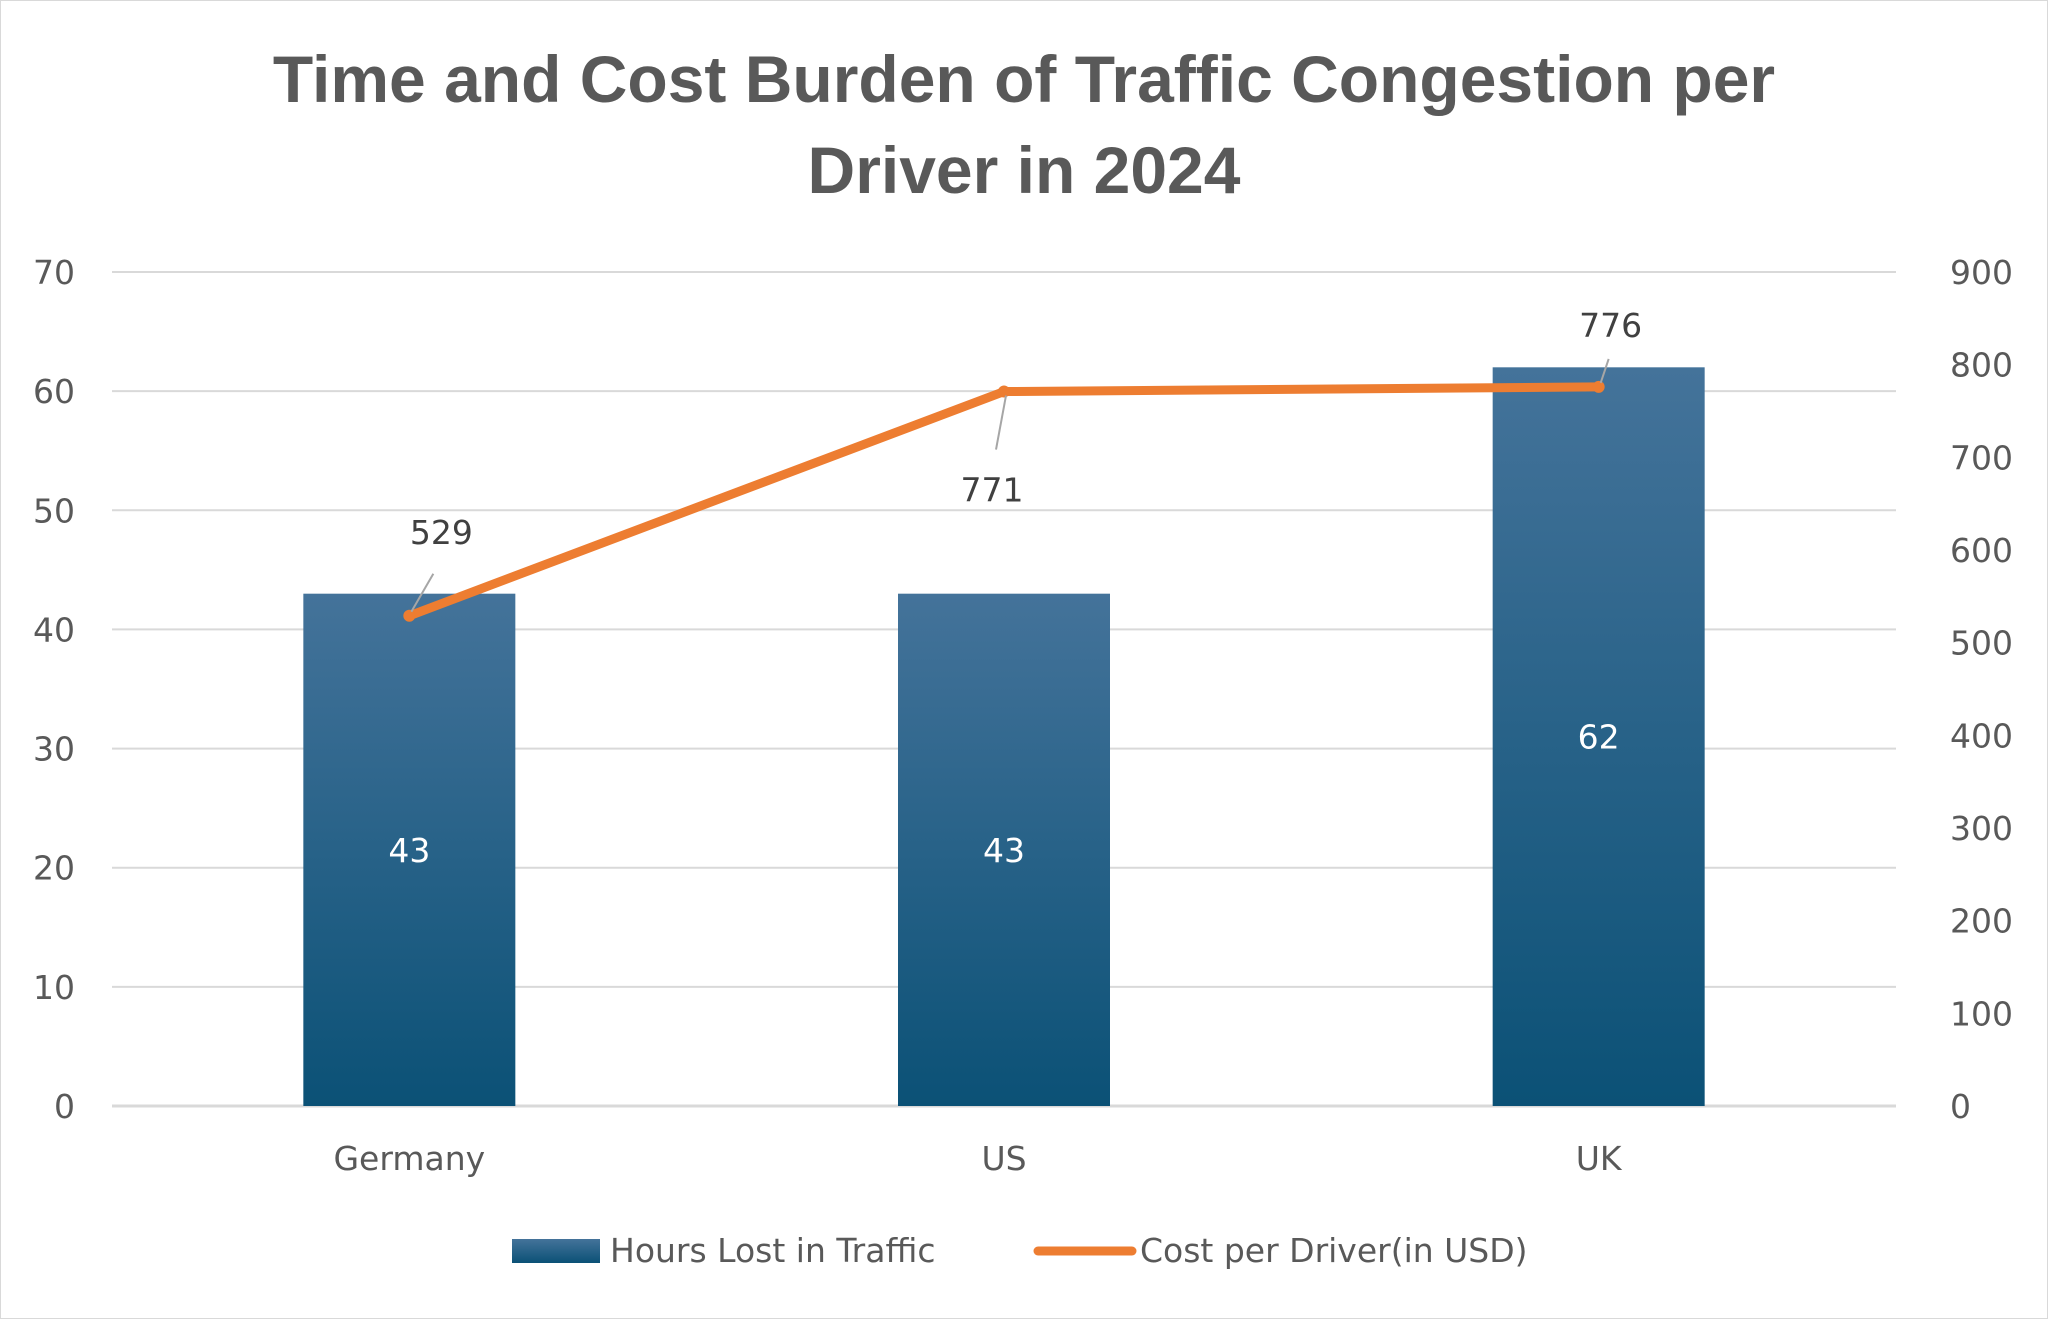  Describe the element at coordinates (54, 749) in the screenshot. I see `left-tick-label: 30` at that location.